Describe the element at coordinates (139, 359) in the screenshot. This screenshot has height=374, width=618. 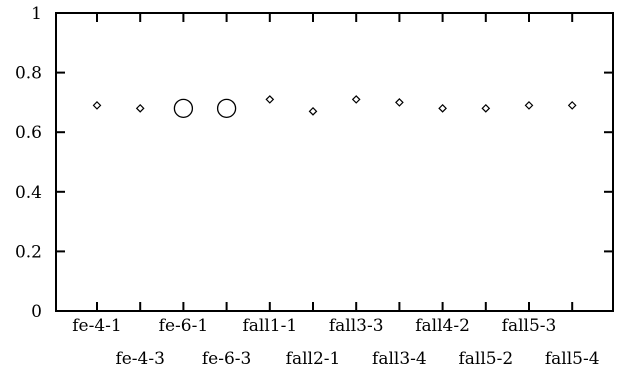
I see `x-tick-label: fe-4-3` at that location.